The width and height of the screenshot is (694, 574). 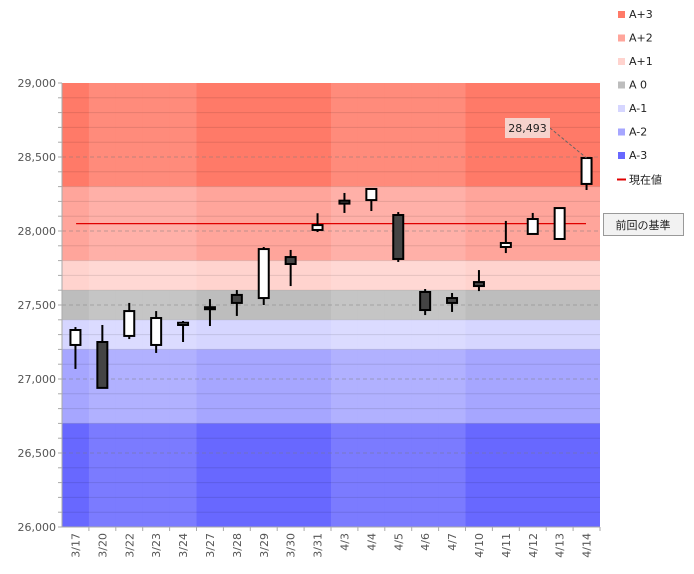 What do you see at coordinates (264, 545) in the screenshot?
I see `x-tick-label: 3/29` at bounding box center [264, 545].